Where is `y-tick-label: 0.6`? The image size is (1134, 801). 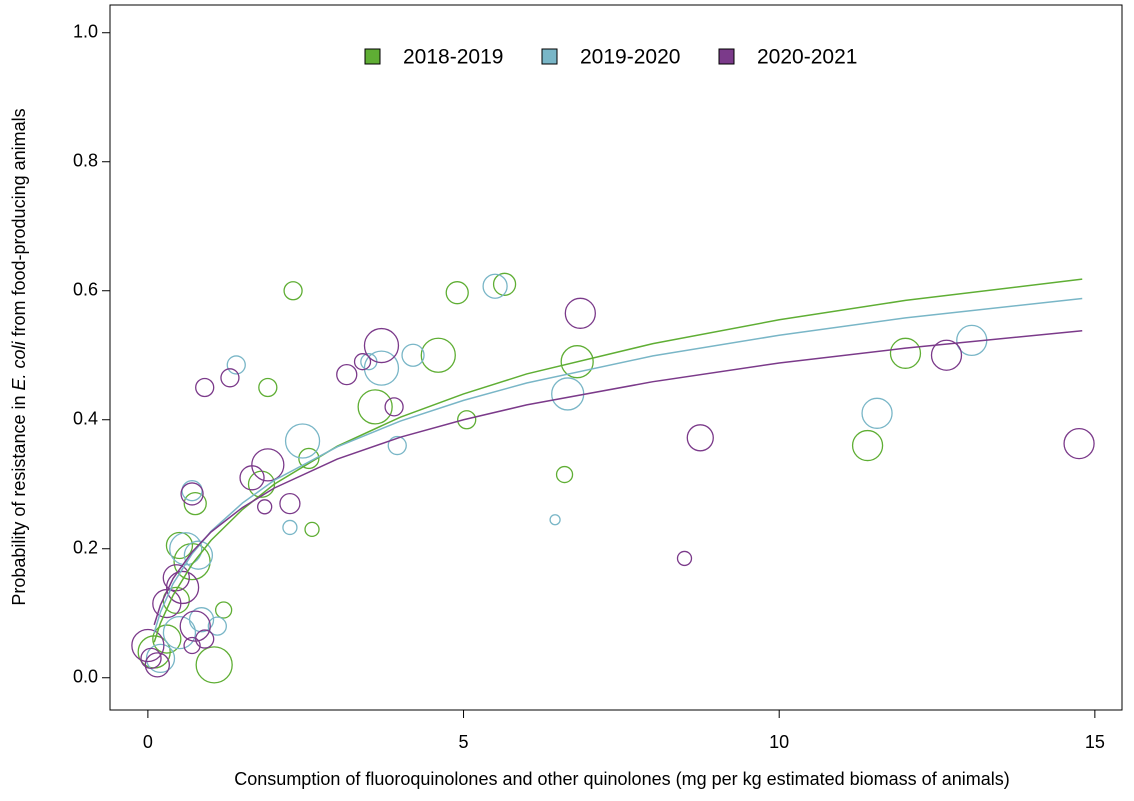 y-tick-label: 0.6 is located at coordinates (85, 289).